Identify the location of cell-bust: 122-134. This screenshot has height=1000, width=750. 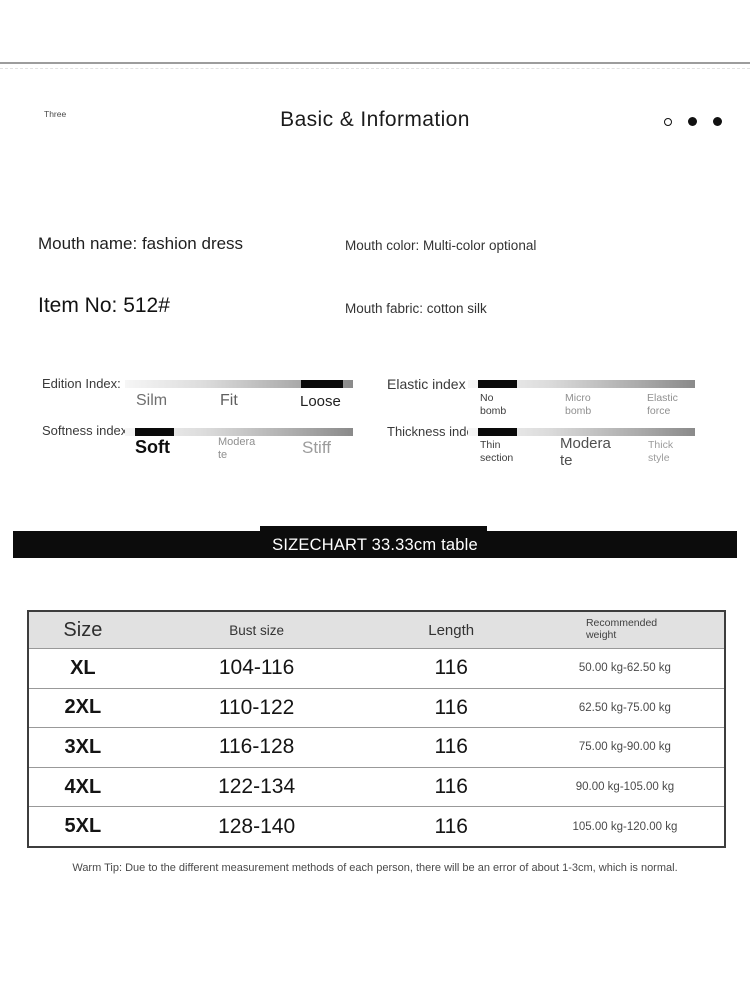
(257, 787).